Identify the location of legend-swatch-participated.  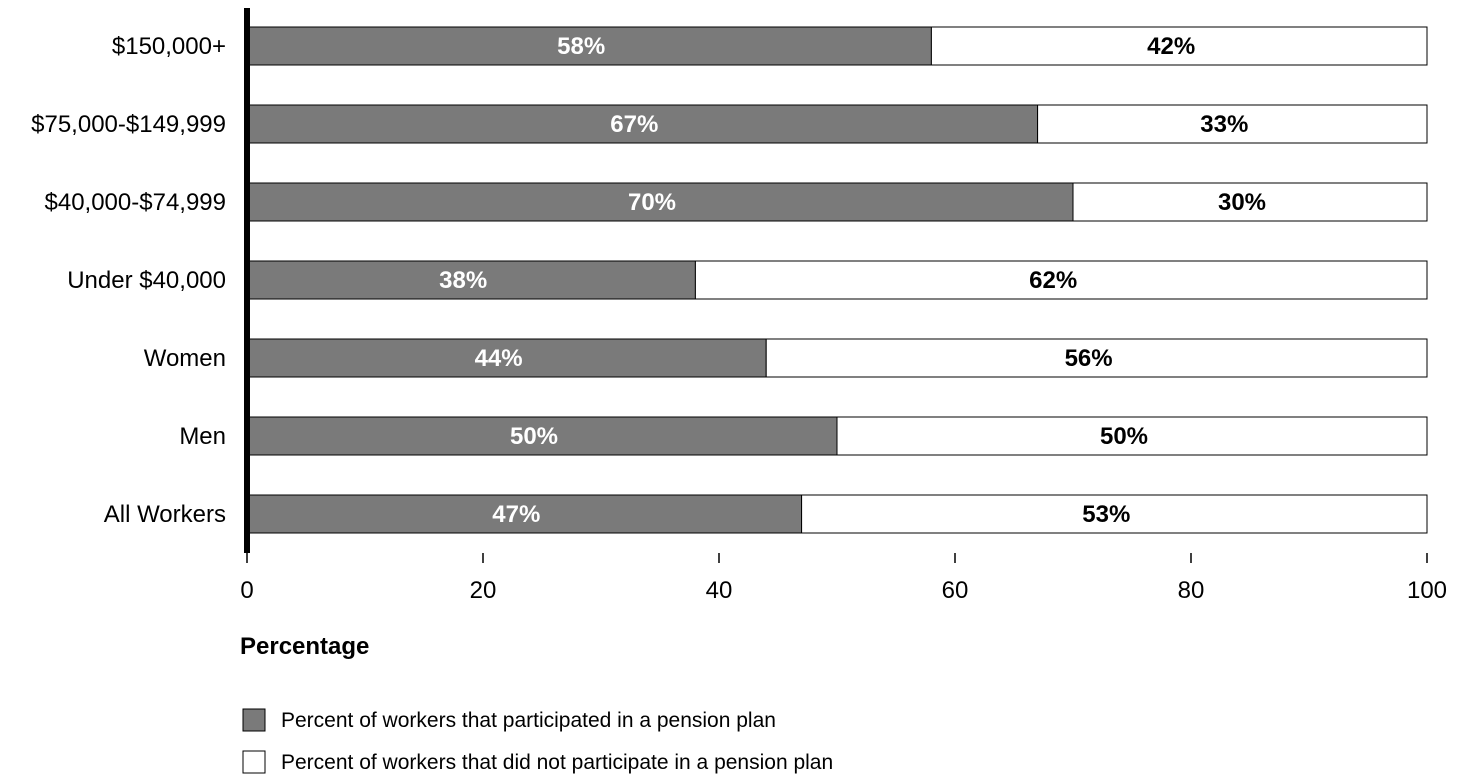
(254, 720).